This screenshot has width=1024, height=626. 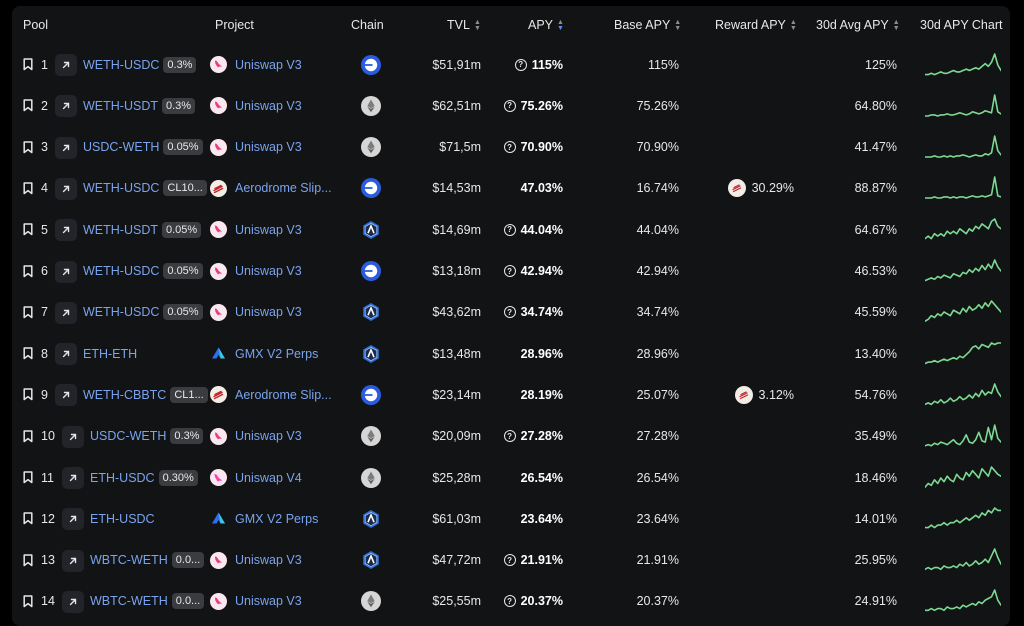 What do you see at coordinates (964, 518) in the screenshot?
I see `apy-sparkline-chart` at bounding box center [964, 518].